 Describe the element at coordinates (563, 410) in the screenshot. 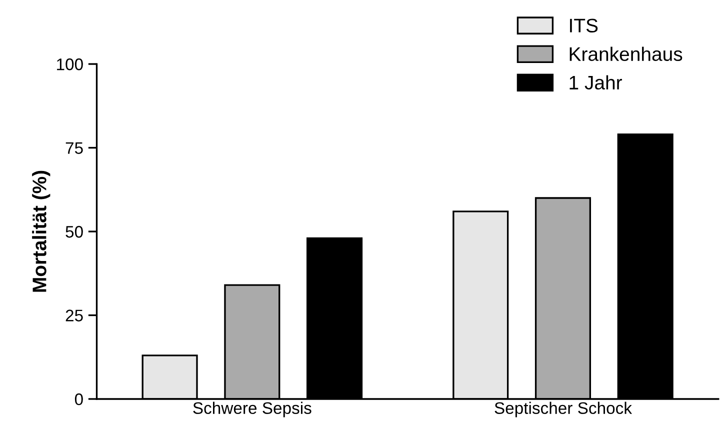

I see `x-tick-label: Septischer Schock` at that location.